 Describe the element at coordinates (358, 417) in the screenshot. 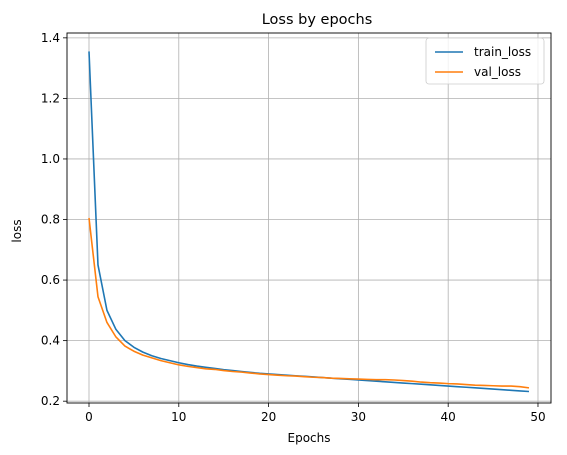

I see `x-tick-label: 30` at that location.